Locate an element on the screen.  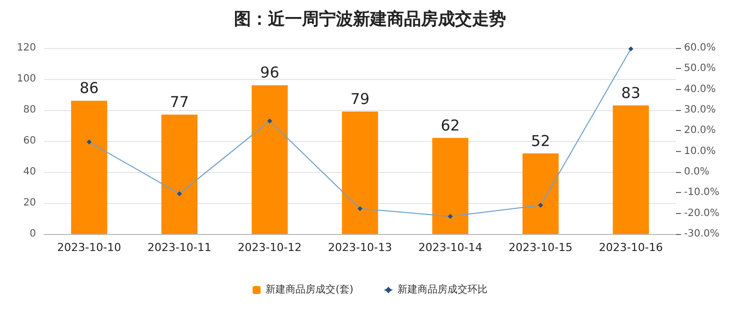
y2-tick-label: 0.0% is located at coordinates (697, 172).